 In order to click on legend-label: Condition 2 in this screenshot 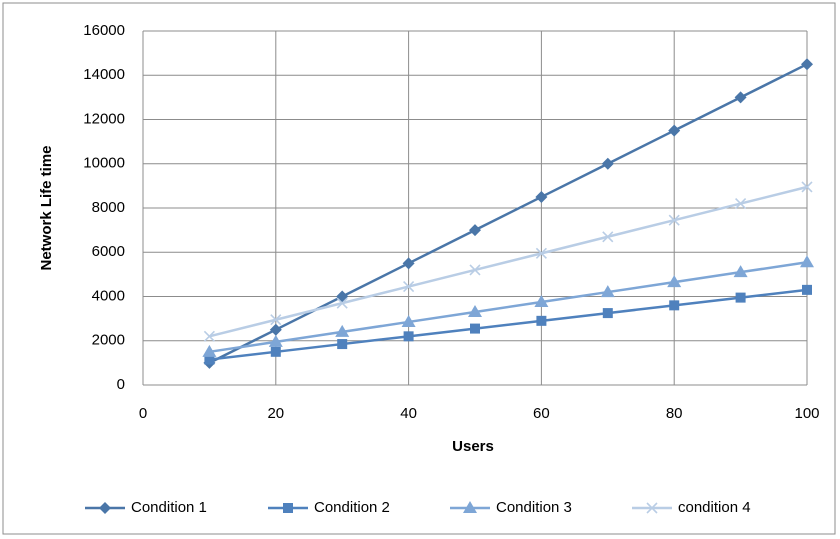, I will do `click(352, 507)`.